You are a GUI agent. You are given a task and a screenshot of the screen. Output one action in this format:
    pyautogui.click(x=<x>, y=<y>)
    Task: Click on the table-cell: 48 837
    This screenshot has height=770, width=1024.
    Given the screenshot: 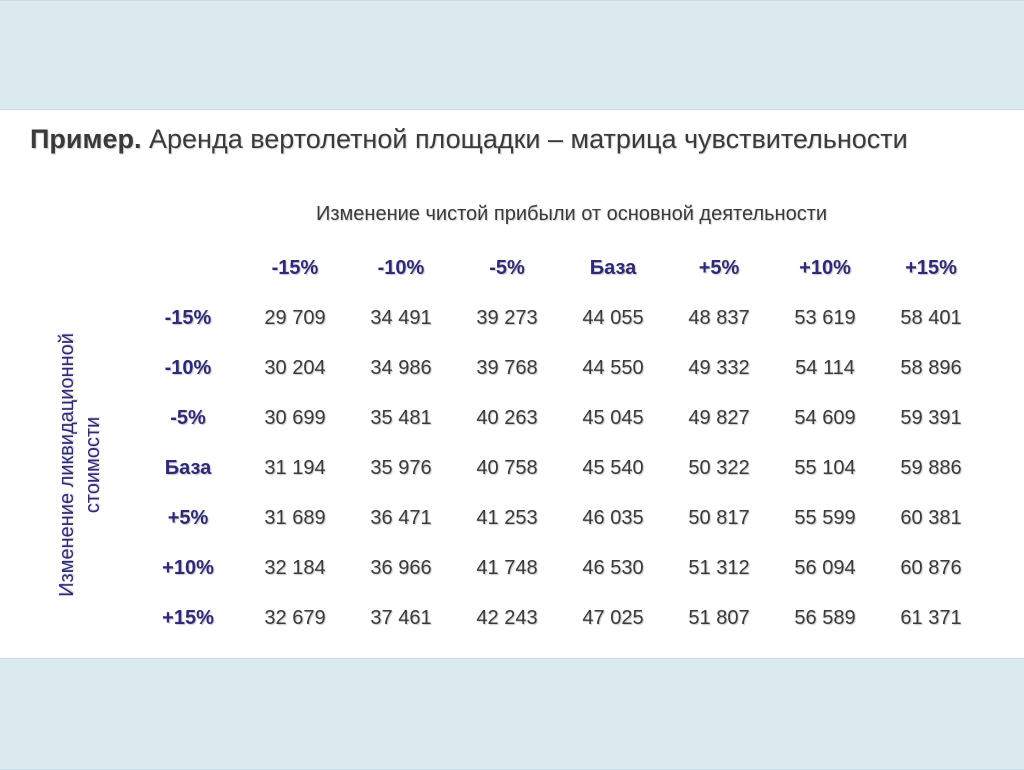 What is the action you would take?
    pyautogui.click(x=719, y=317)
    